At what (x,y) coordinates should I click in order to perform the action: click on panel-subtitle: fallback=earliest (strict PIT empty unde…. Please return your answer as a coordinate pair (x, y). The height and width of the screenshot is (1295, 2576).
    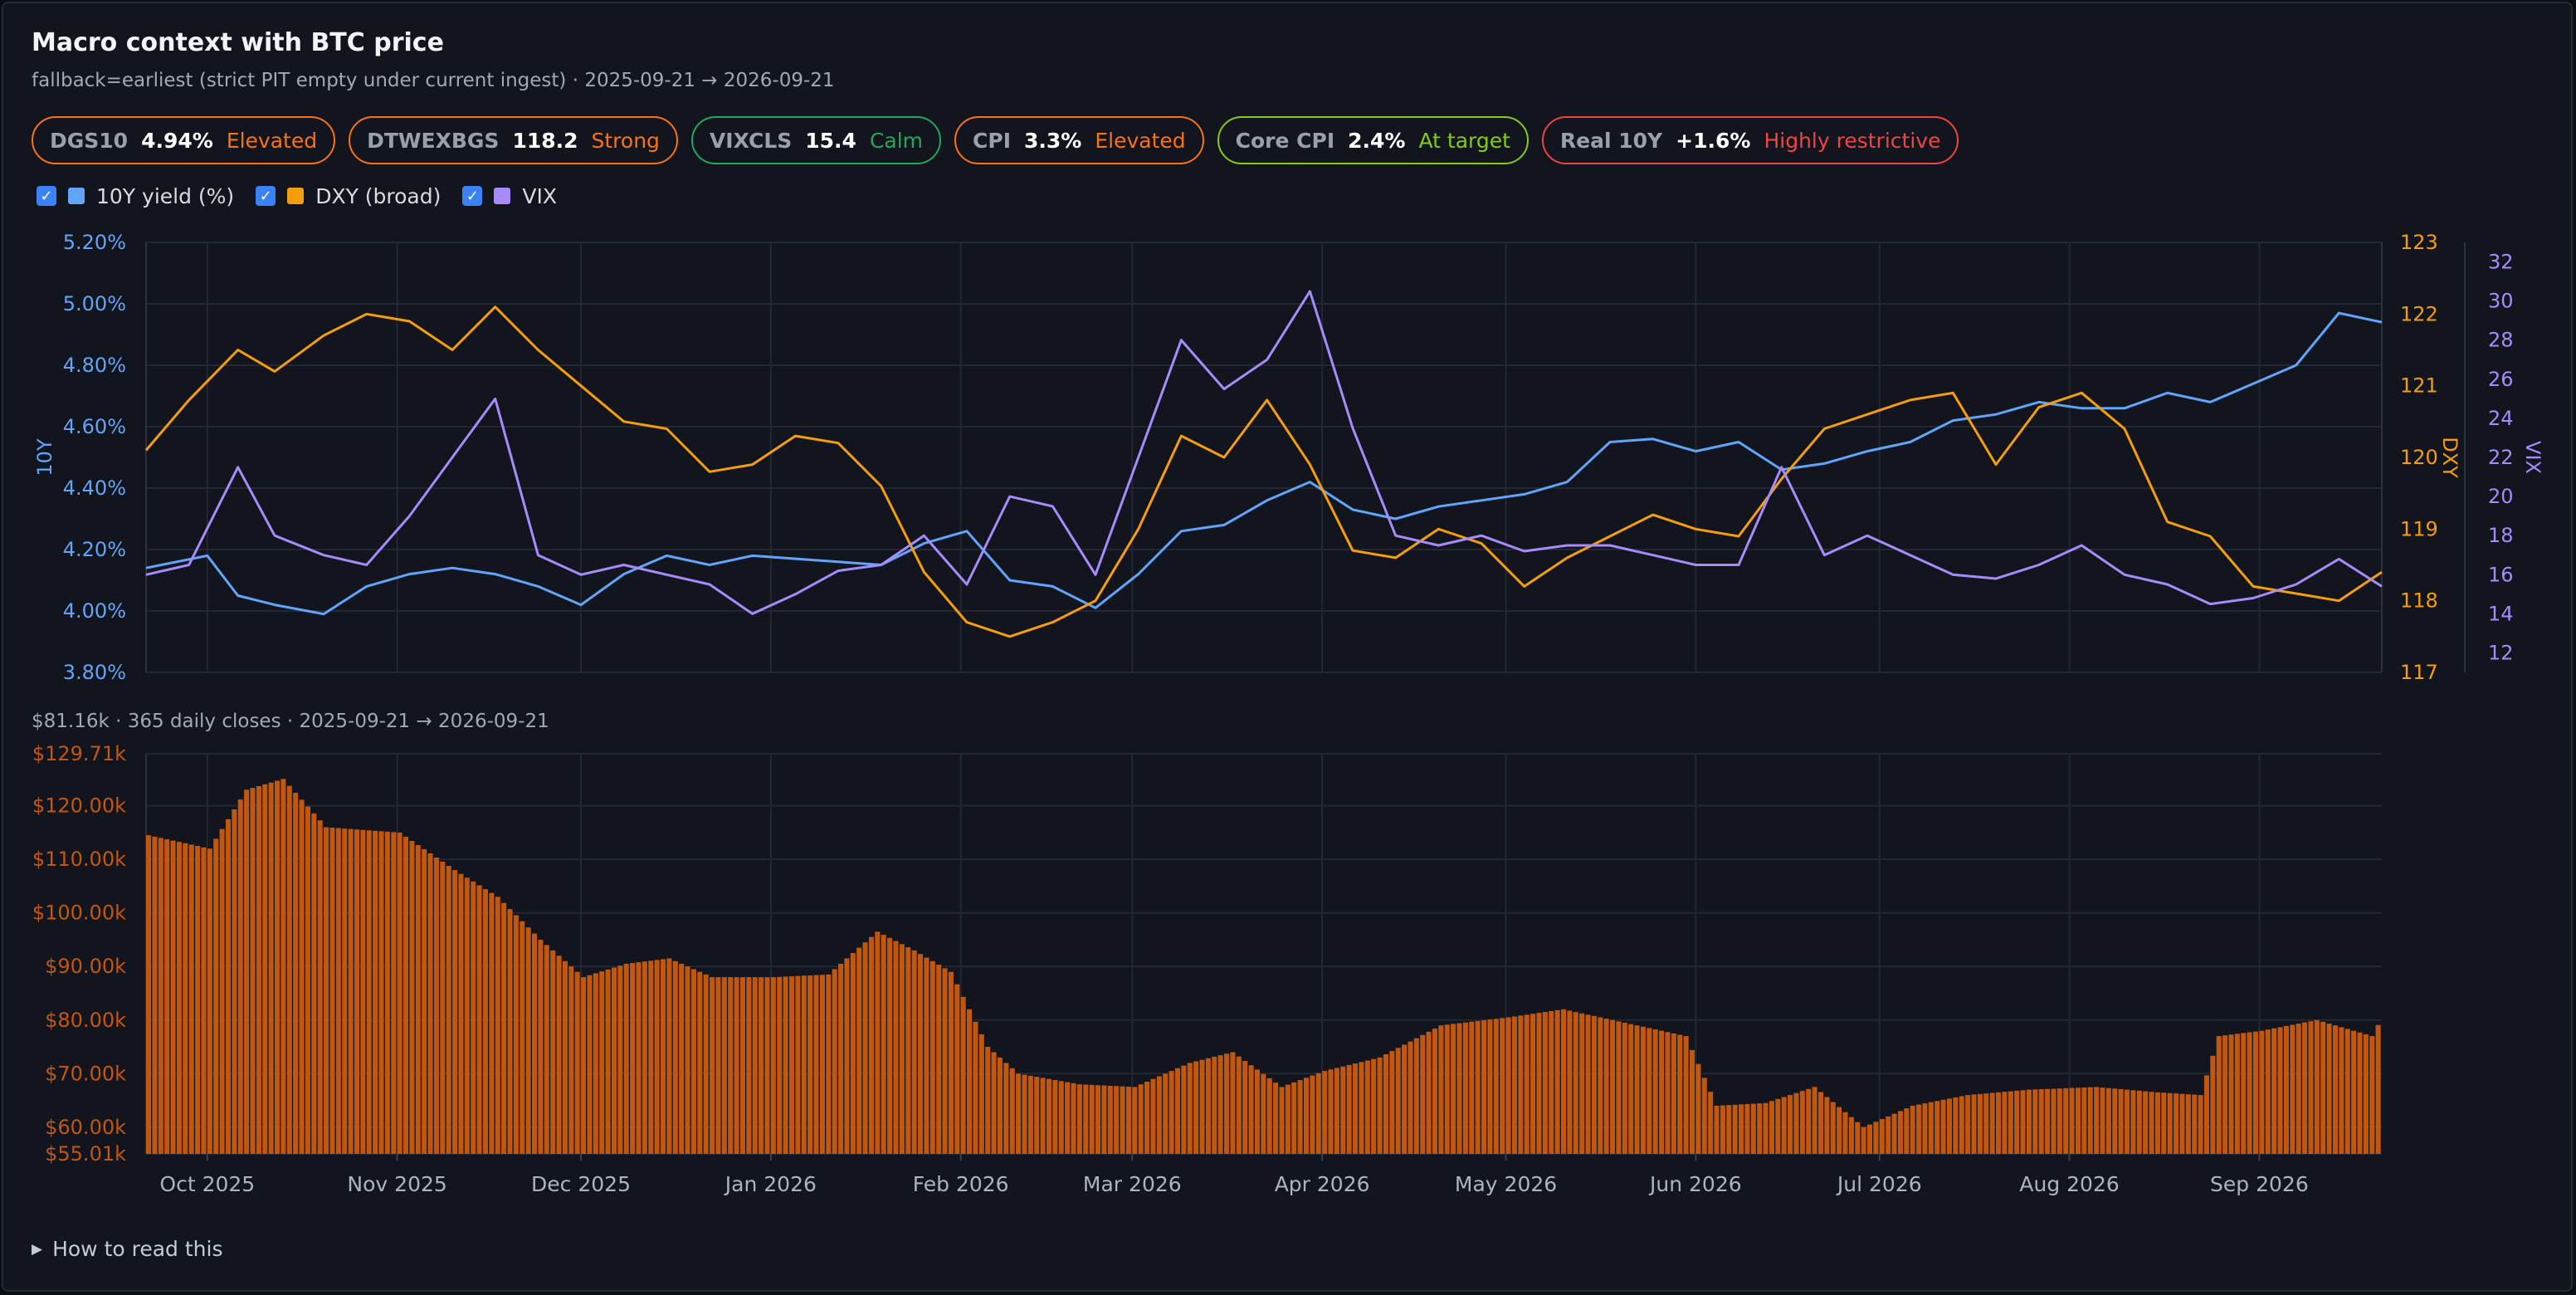
    Looking at the image, I should click on (434, 81).